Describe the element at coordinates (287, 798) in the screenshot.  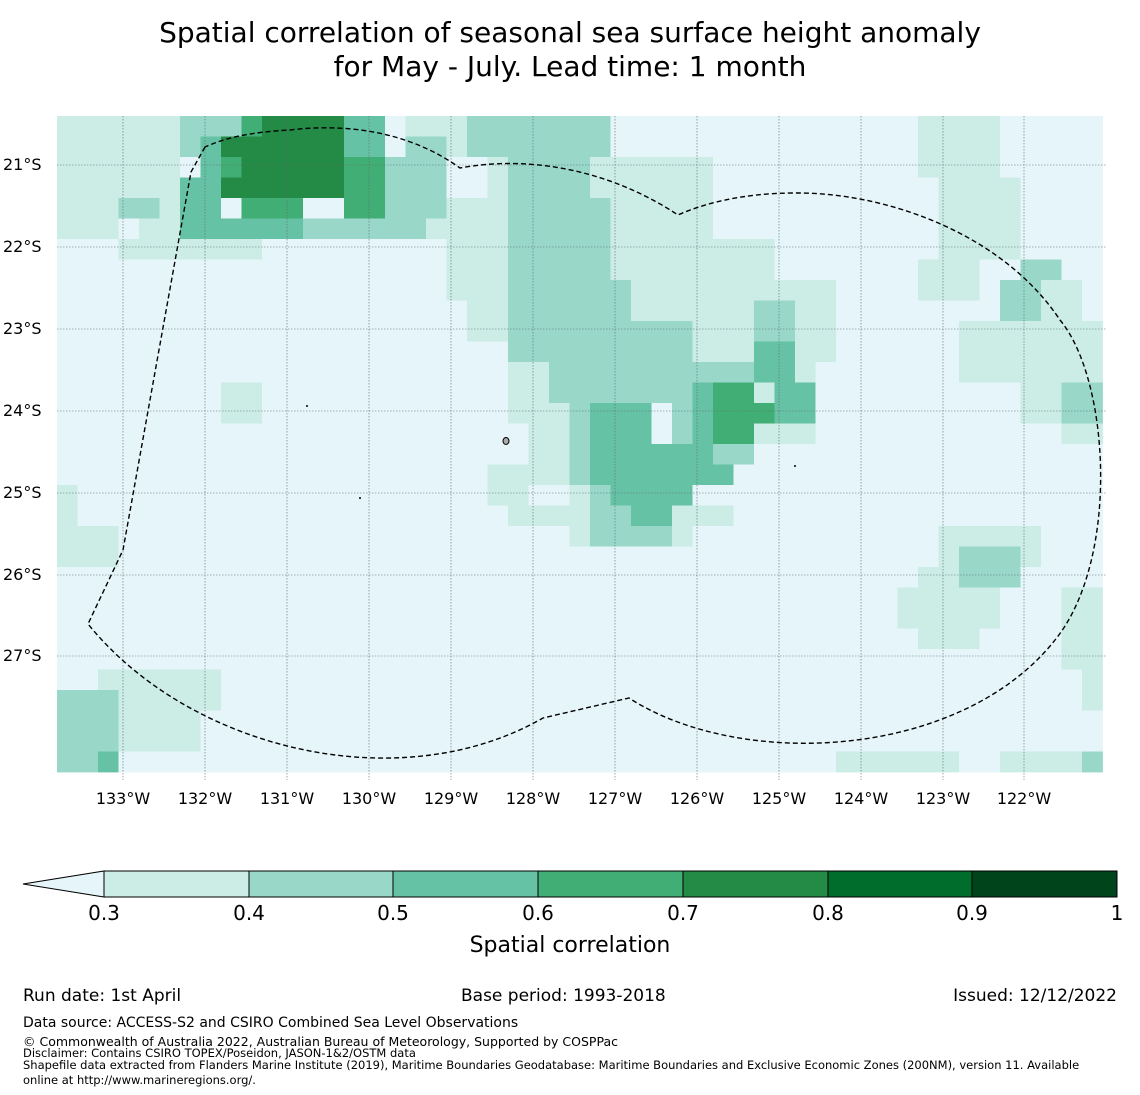
I see `lon-label: 131°W` at that location.